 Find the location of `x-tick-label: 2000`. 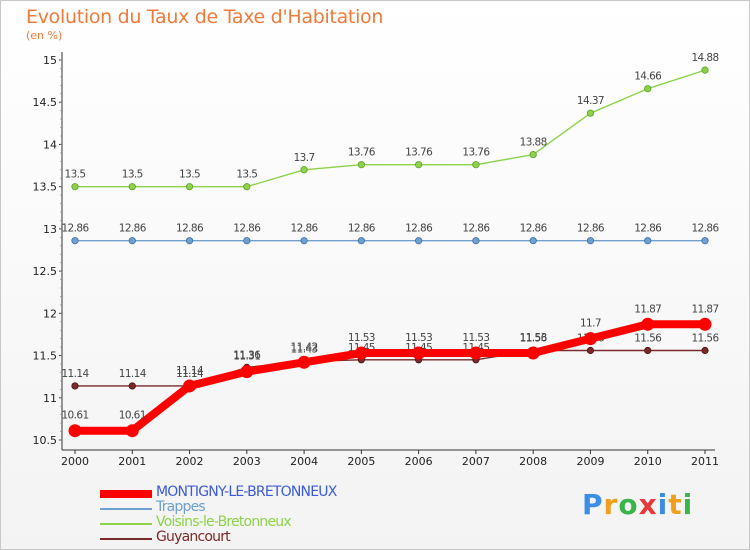

x-tick-label: 2000 is located at coordinates (75, 461).